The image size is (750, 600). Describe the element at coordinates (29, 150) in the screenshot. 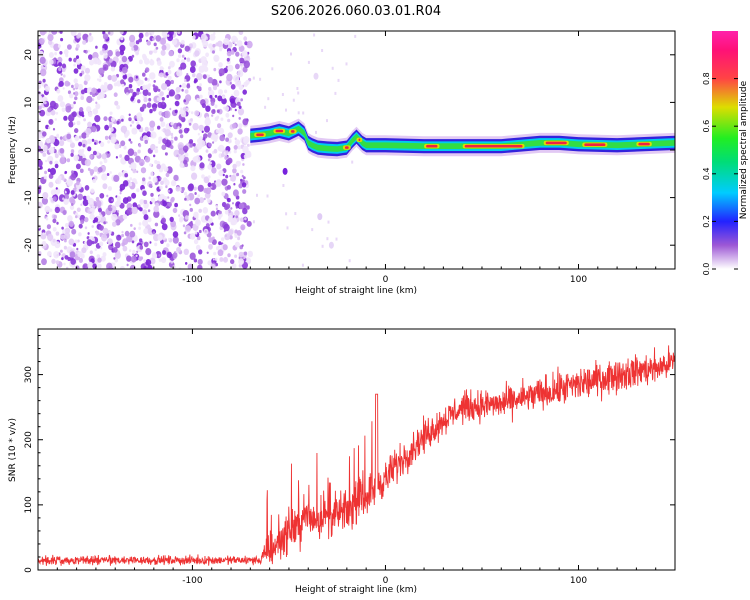

I see `spectrogram-ytick-label: 0` at that location.